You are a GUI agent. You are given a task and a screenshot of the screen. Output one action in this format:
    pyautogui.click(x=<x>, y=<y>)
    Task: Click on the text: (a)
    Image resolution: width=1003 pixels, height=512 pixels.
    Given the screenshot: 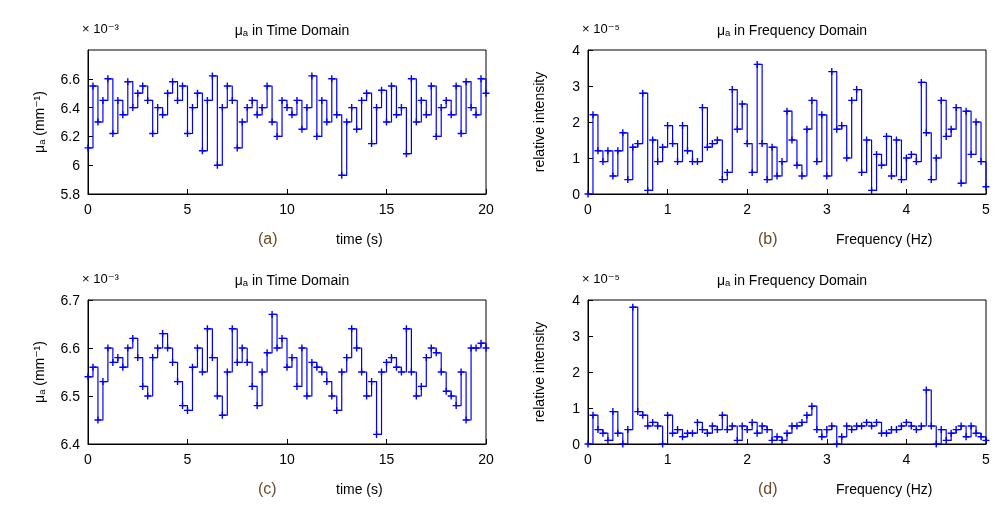 What is the action you would take?
    pyautogui.click(x=268, y=238)
    